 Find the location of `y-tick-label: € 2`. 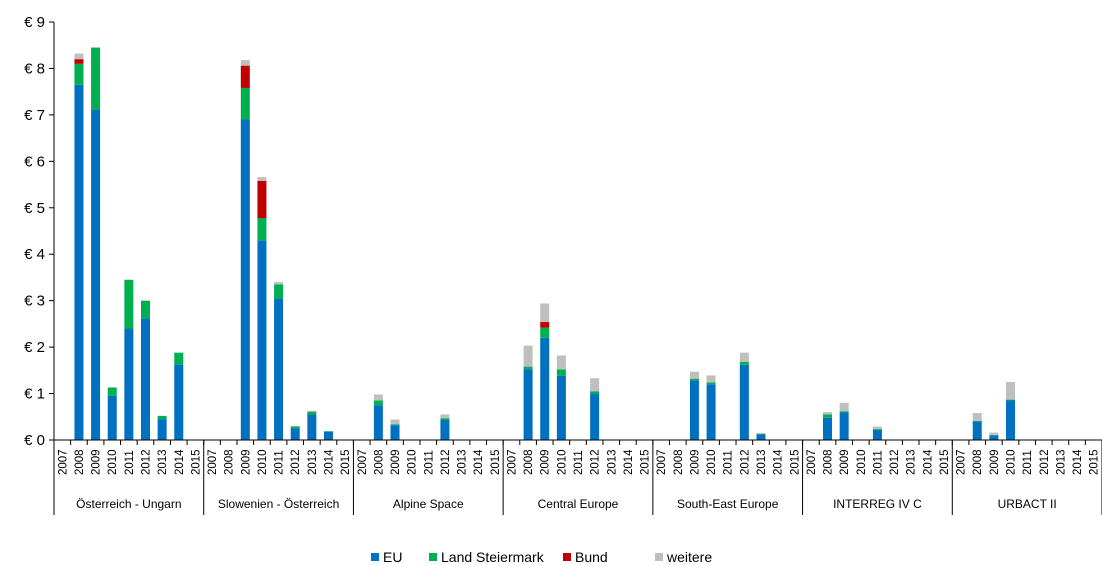

y-tick-label: € 2 is located at coordinates (34, 347).